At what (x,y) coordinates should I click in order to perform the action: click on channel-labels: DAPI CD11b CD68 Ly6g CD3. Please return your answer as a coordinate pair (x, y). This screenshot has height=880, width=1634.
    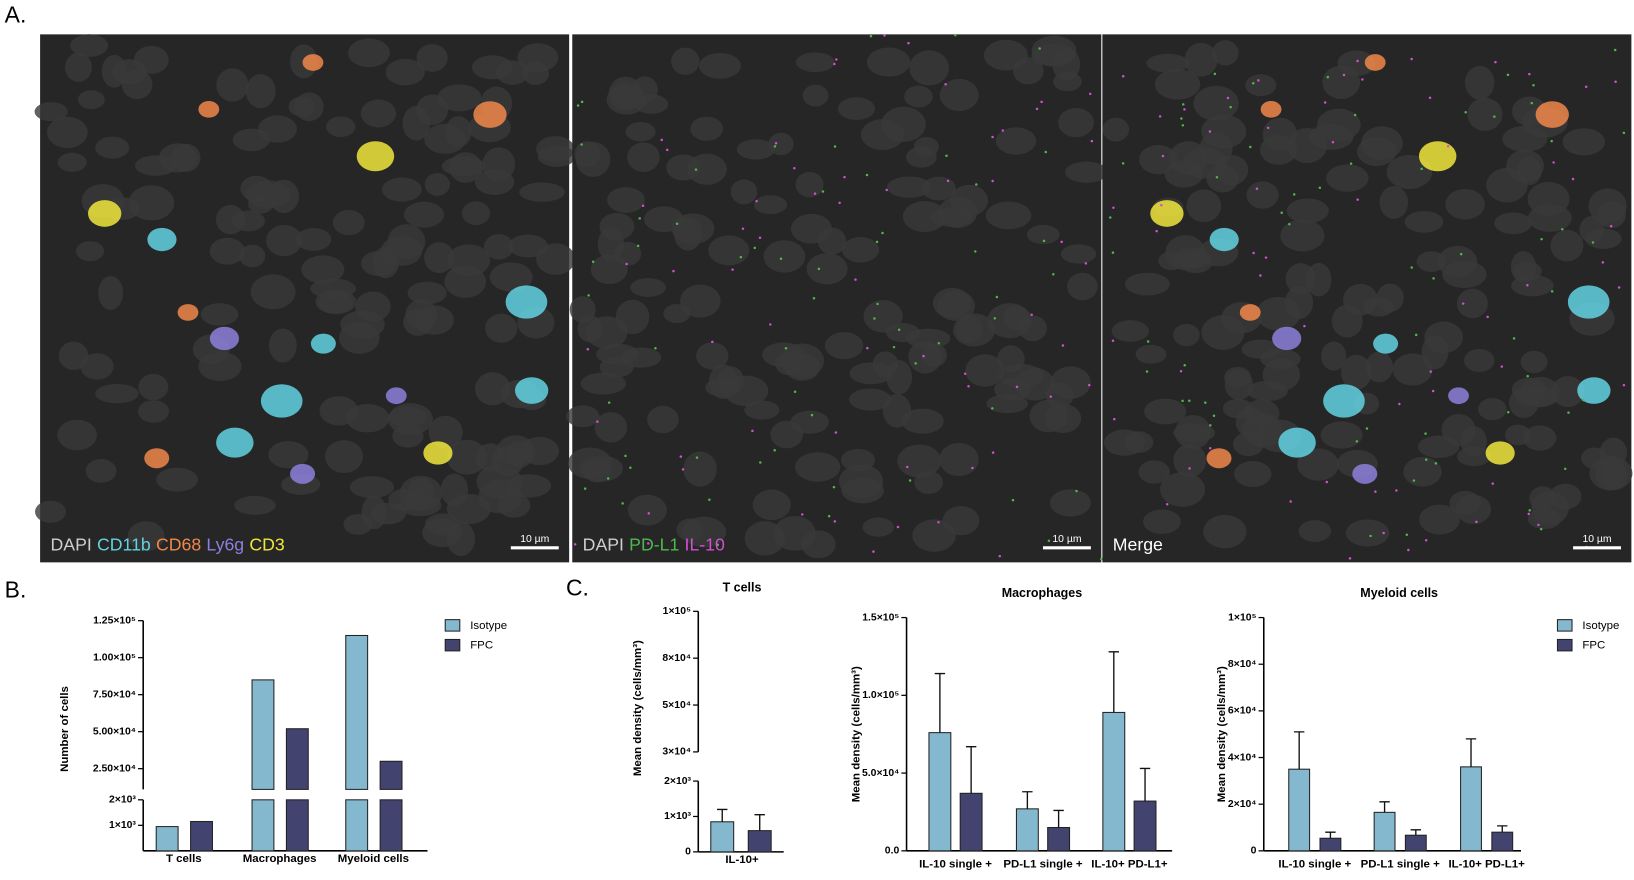
    Looking at the image, I should click on (168, 544).